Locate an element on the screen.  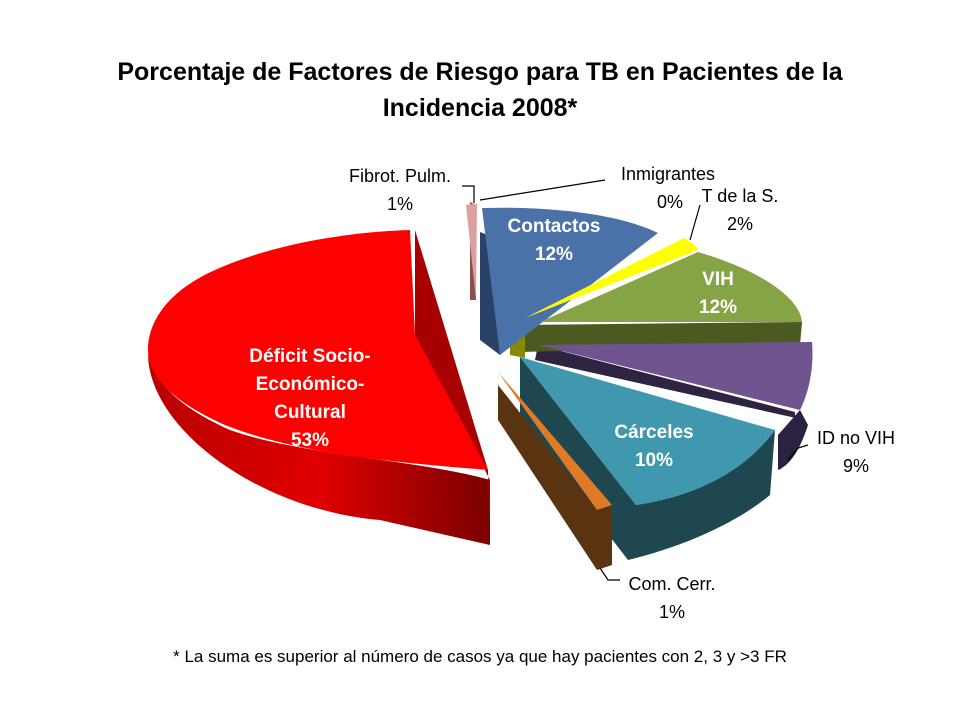
value-fibrot: 1% is located at coordinates (400, 204).